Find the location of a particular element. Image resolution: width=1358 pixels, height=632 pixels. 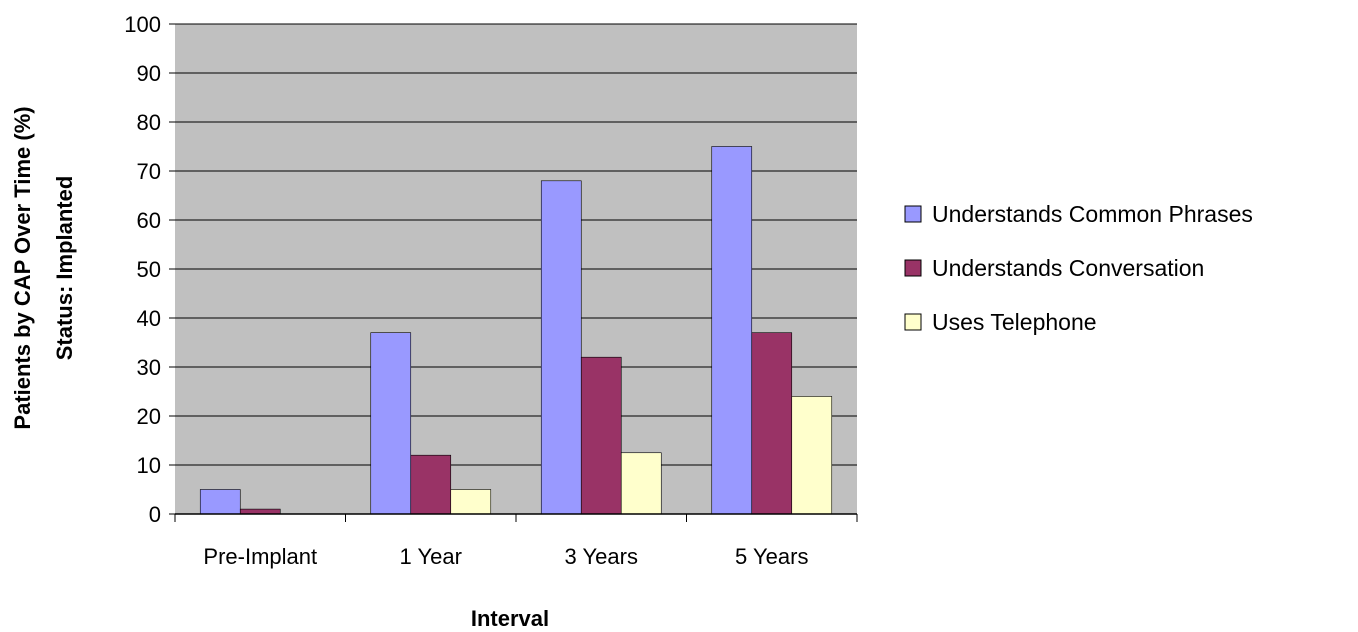

x-axis-title: Interval is located at coordinates (510, 618).